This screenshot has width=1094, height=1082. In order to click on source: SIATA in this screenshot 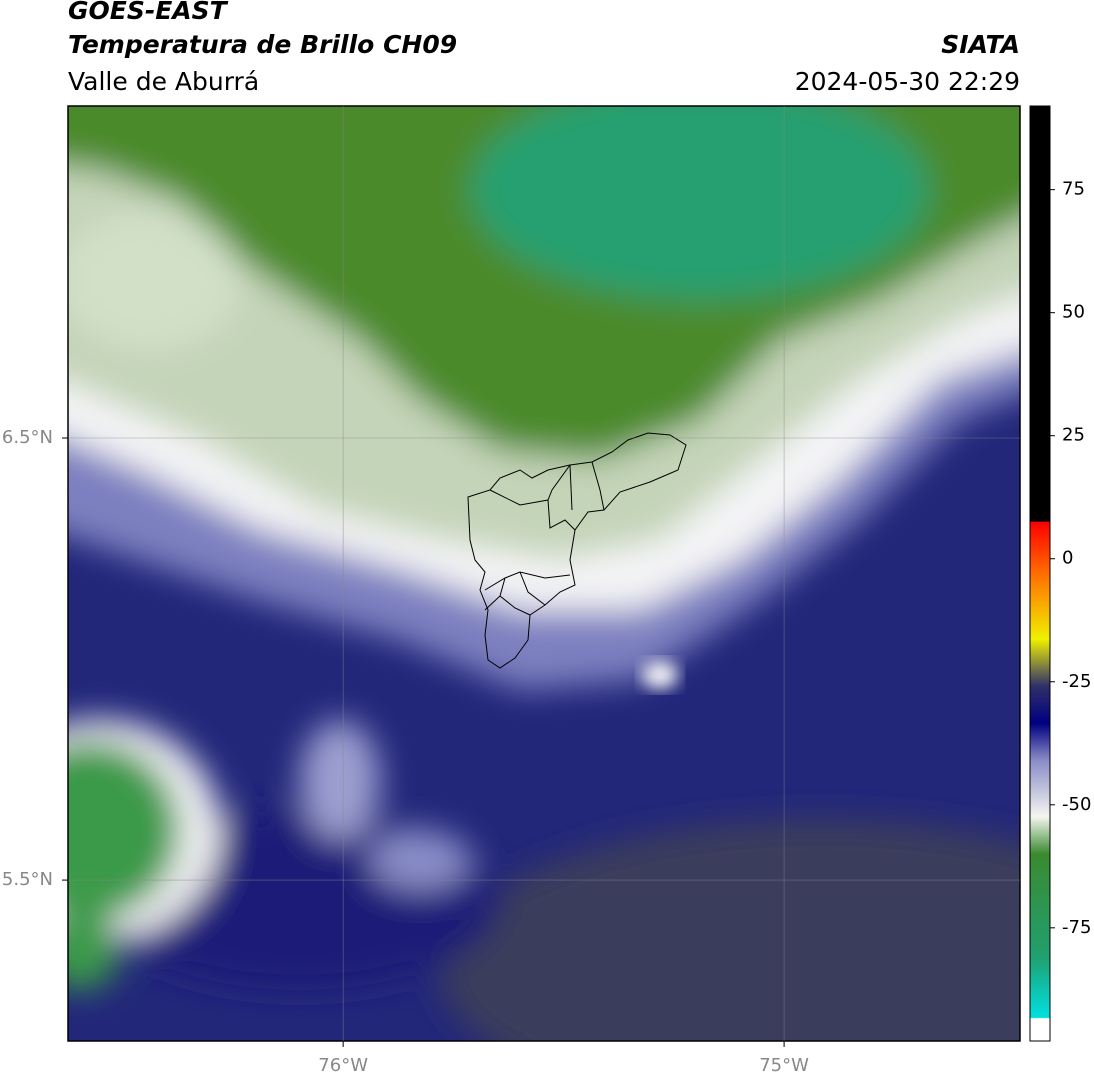, I will do `click(980, 44)`.